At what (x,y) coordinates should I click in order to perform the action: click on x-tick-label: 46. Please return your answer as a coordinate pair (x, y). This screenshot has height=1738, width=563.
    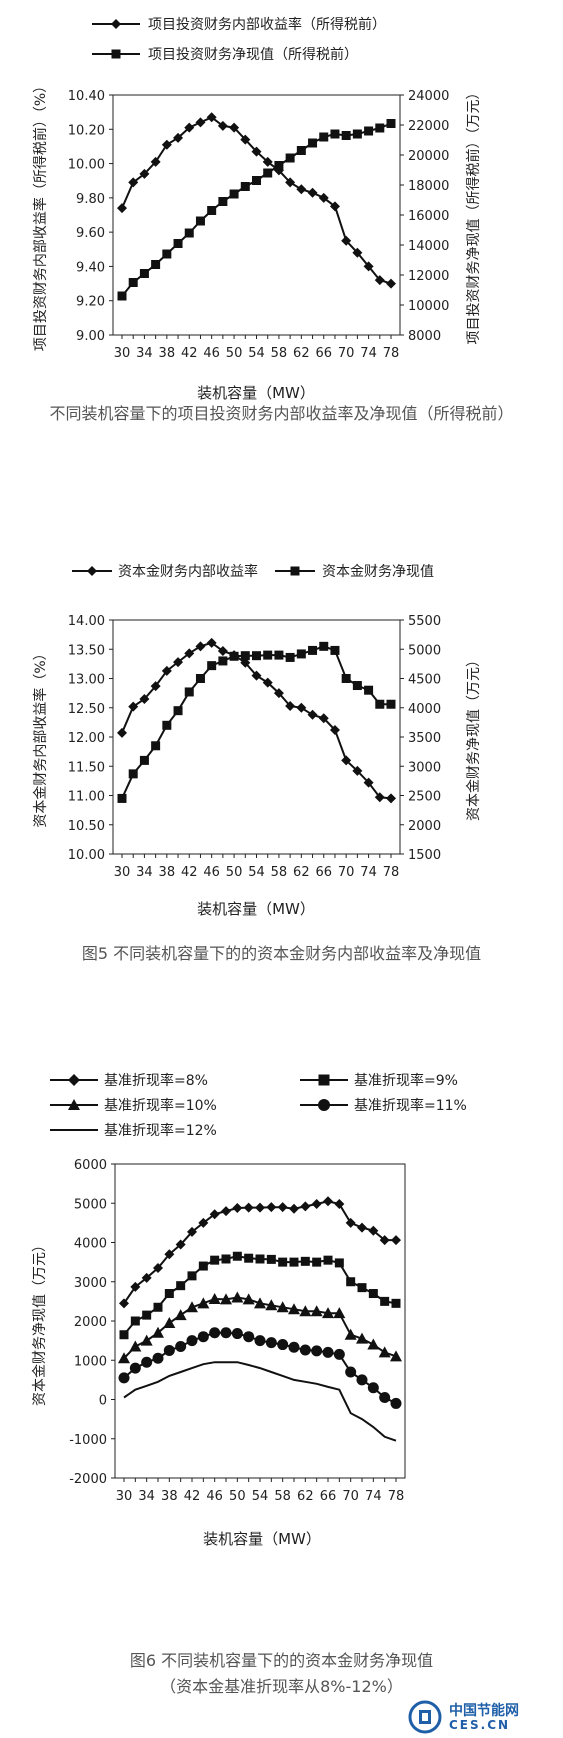
    Looking at the image, I should click on (211, 872).